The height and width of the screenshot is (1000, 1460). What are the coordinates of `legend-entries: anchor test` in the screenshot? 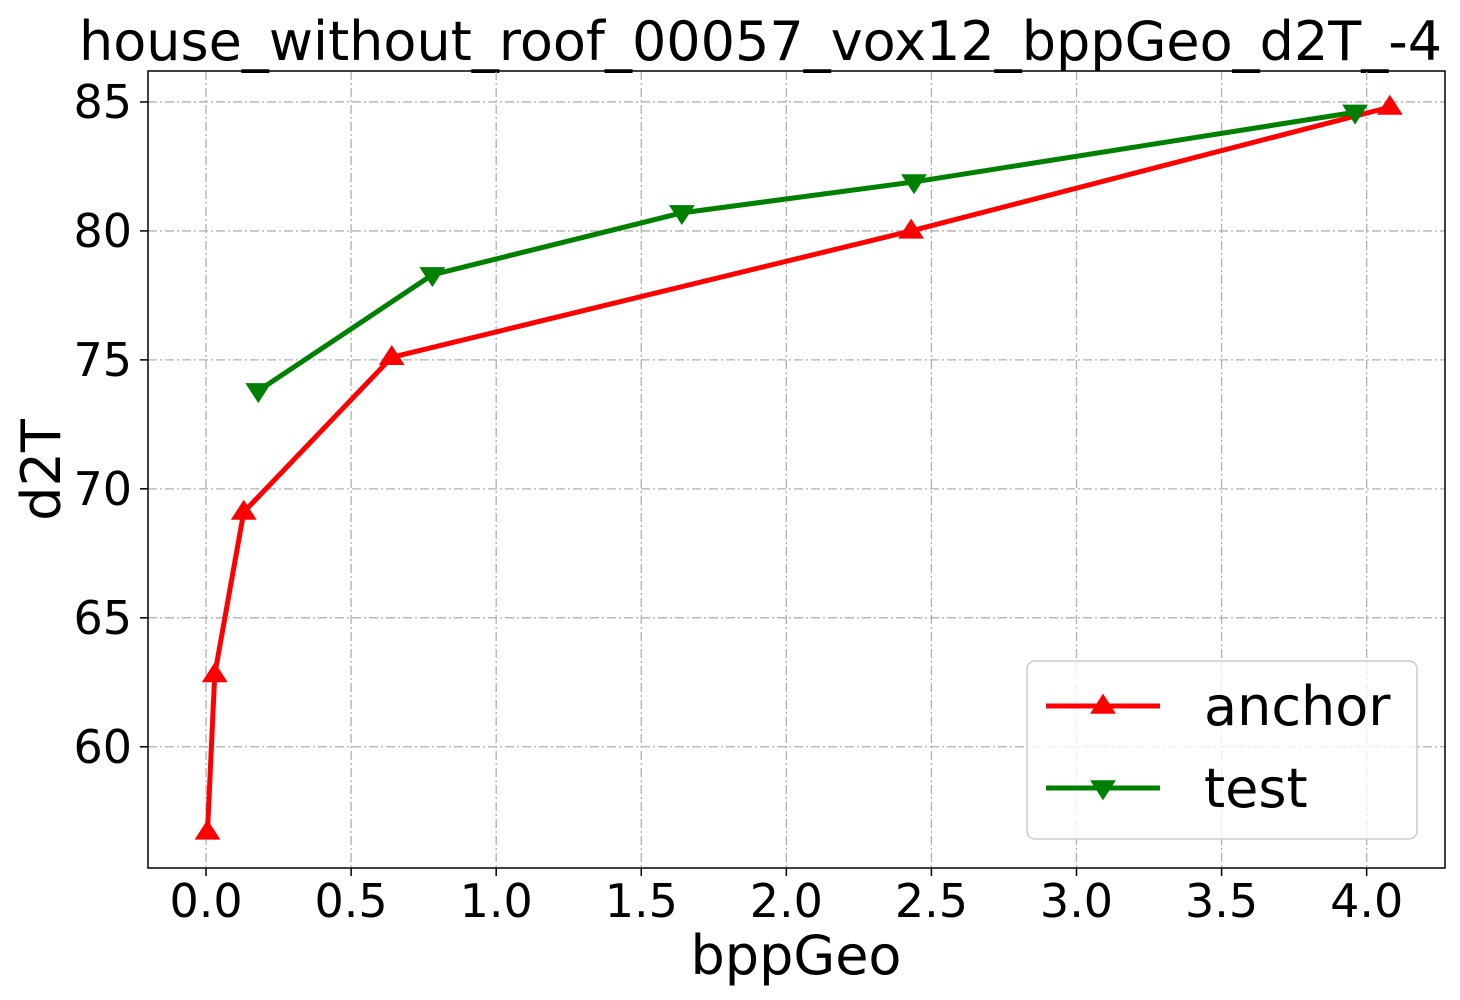 It's located at (1218, 747).